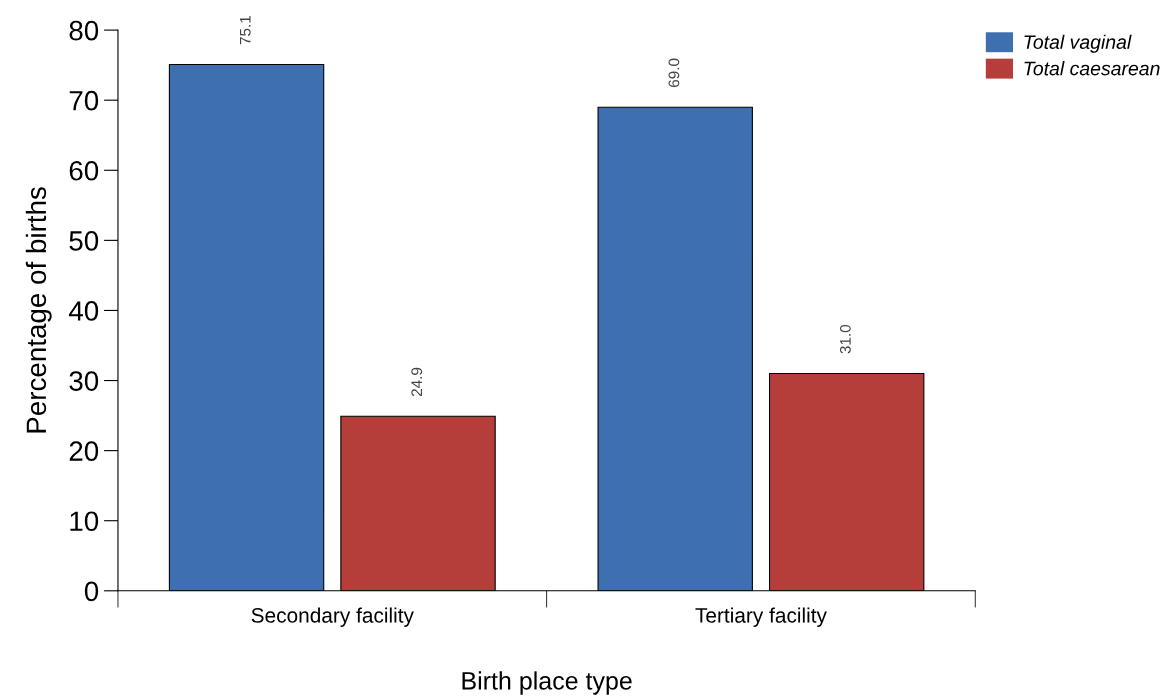 The image size is (1168, 700). What do you see at coordinates (674, 72) in the screenshot?
I see `data-label: 69.0` at bounding box center [674, 72].